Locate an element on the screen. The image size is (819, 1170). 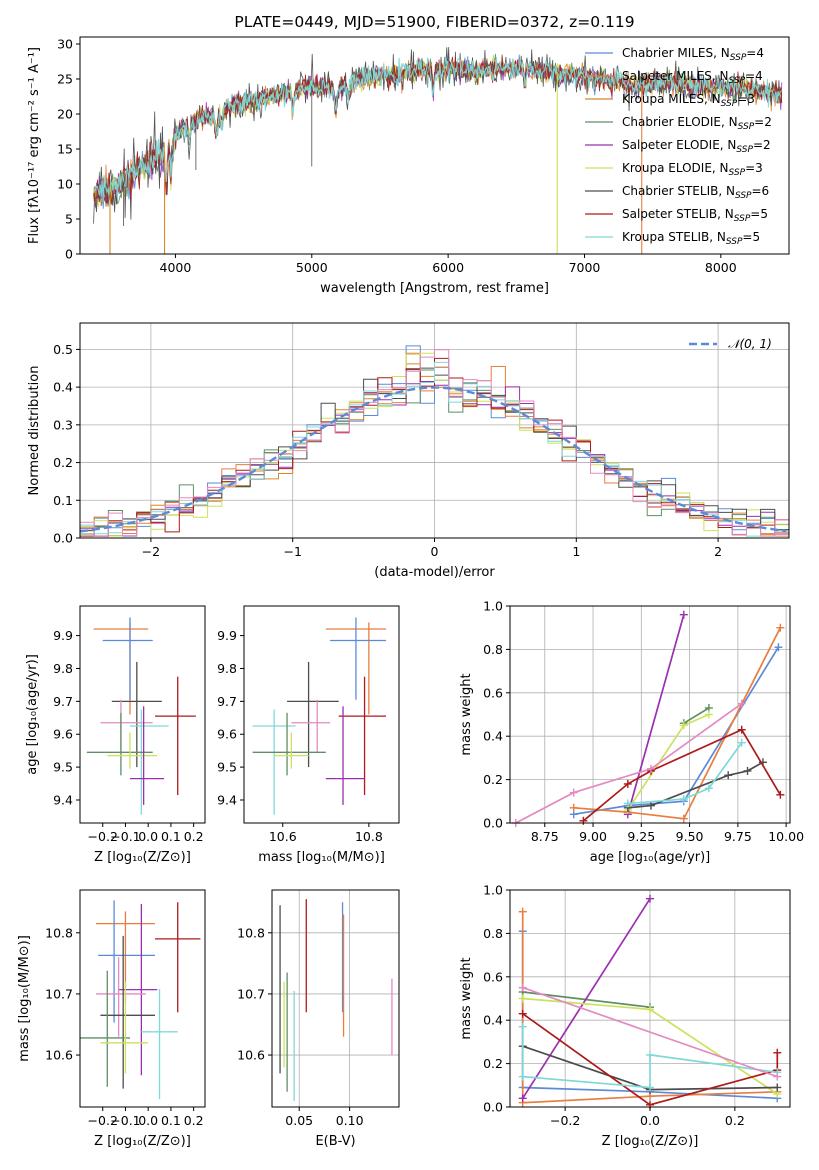
x-tick-label: 5000 is located at coordinates (312, 267).